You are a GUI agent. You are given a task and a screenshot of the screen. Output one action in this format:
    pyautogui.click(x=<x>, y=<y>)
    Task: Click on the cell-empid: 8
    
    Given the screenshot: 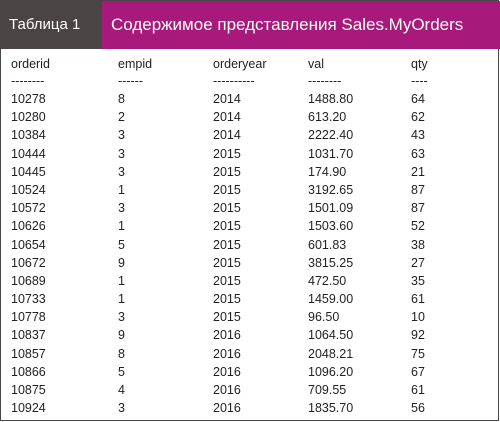 What is the action you would take?
    pyautogui.click(x=121, y=353)
    